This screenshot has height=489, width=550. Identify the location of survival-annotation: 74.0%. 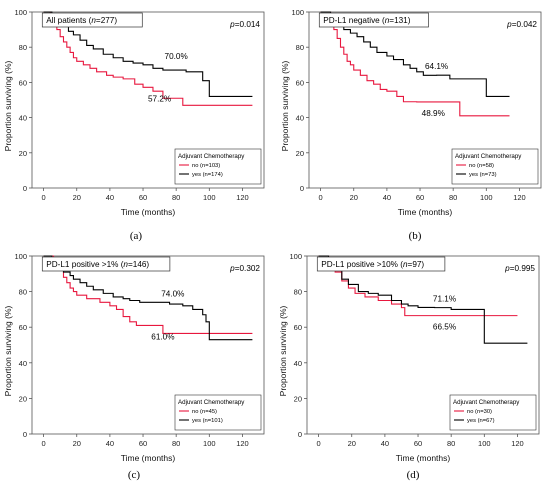
(172, 293).